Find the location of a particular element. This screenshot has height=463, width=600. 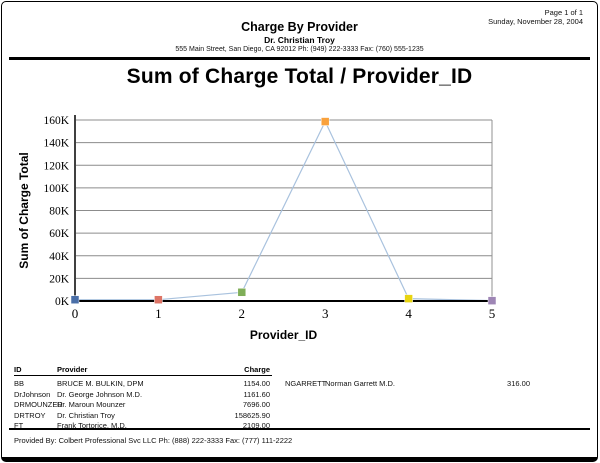

x-axis-title: Provider_ID is located at coordinates (284, 335).